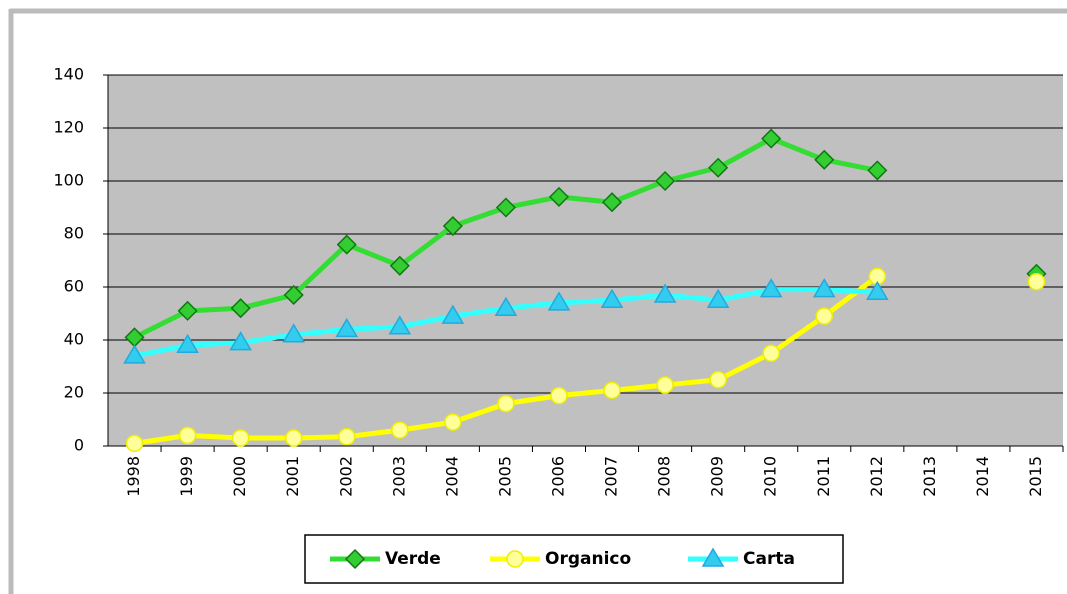  I want to click on x-tick-label: 2001, so click(292, 476).